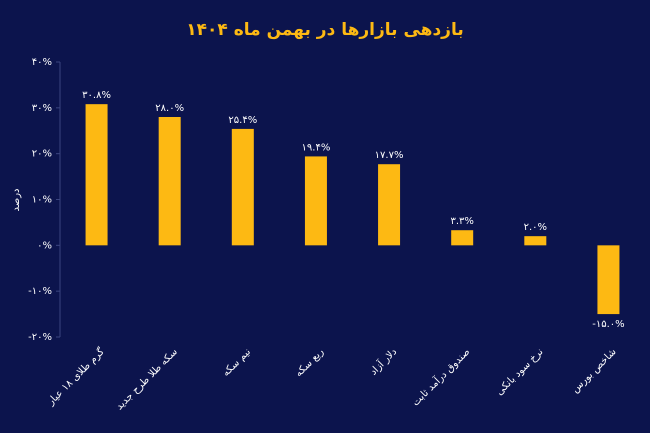 The height and width of the screenshot is (433, 650). I want to click on data-label: ۲۵.۴%, so click(242, 120).